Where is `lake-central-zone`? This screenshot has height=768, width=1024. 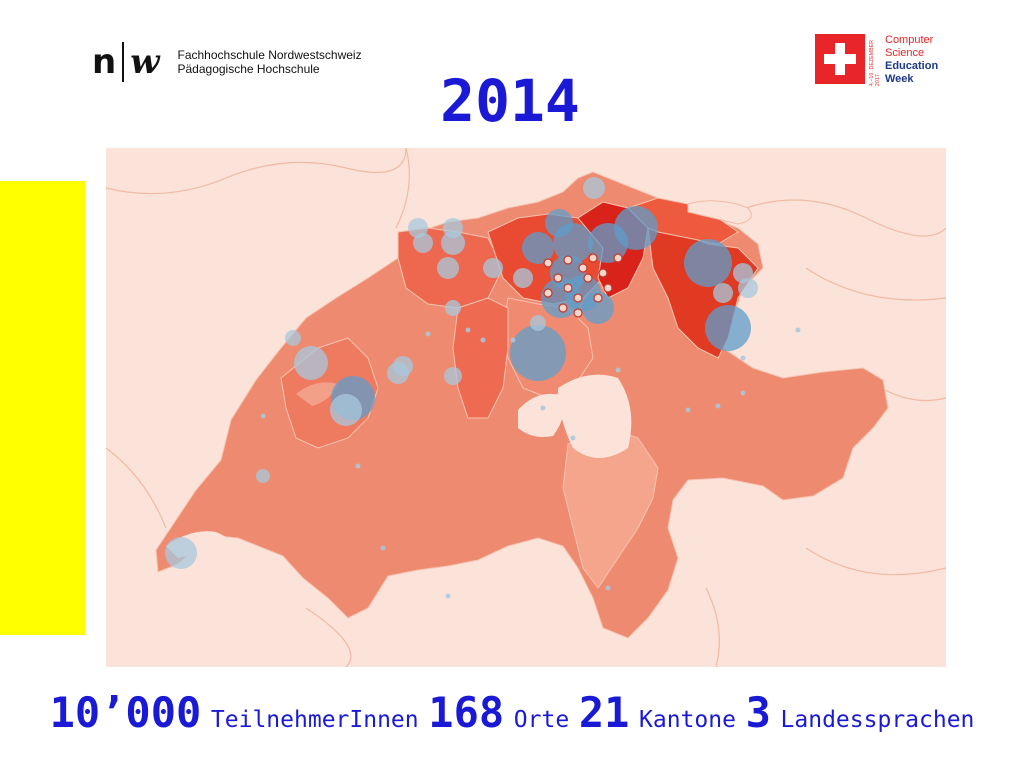
lake-central-zone is located at coordinates (595, 416).